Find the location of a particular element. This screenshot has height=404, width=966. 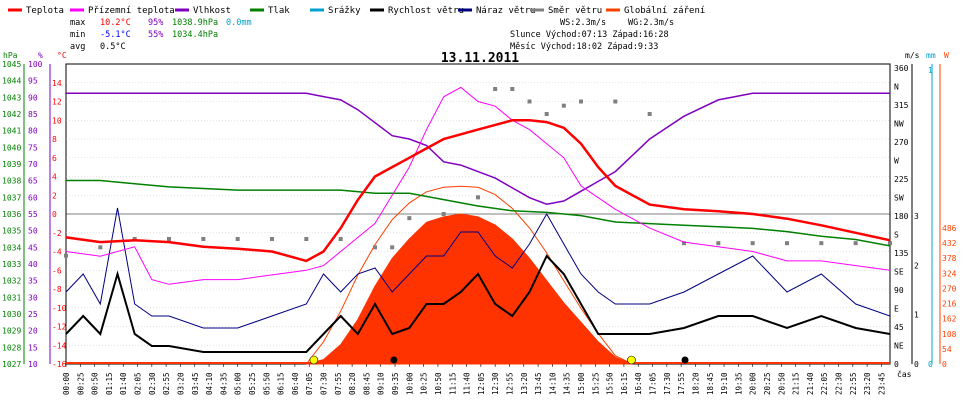

degc-tick: -8 is located at coordinates (57, 289).